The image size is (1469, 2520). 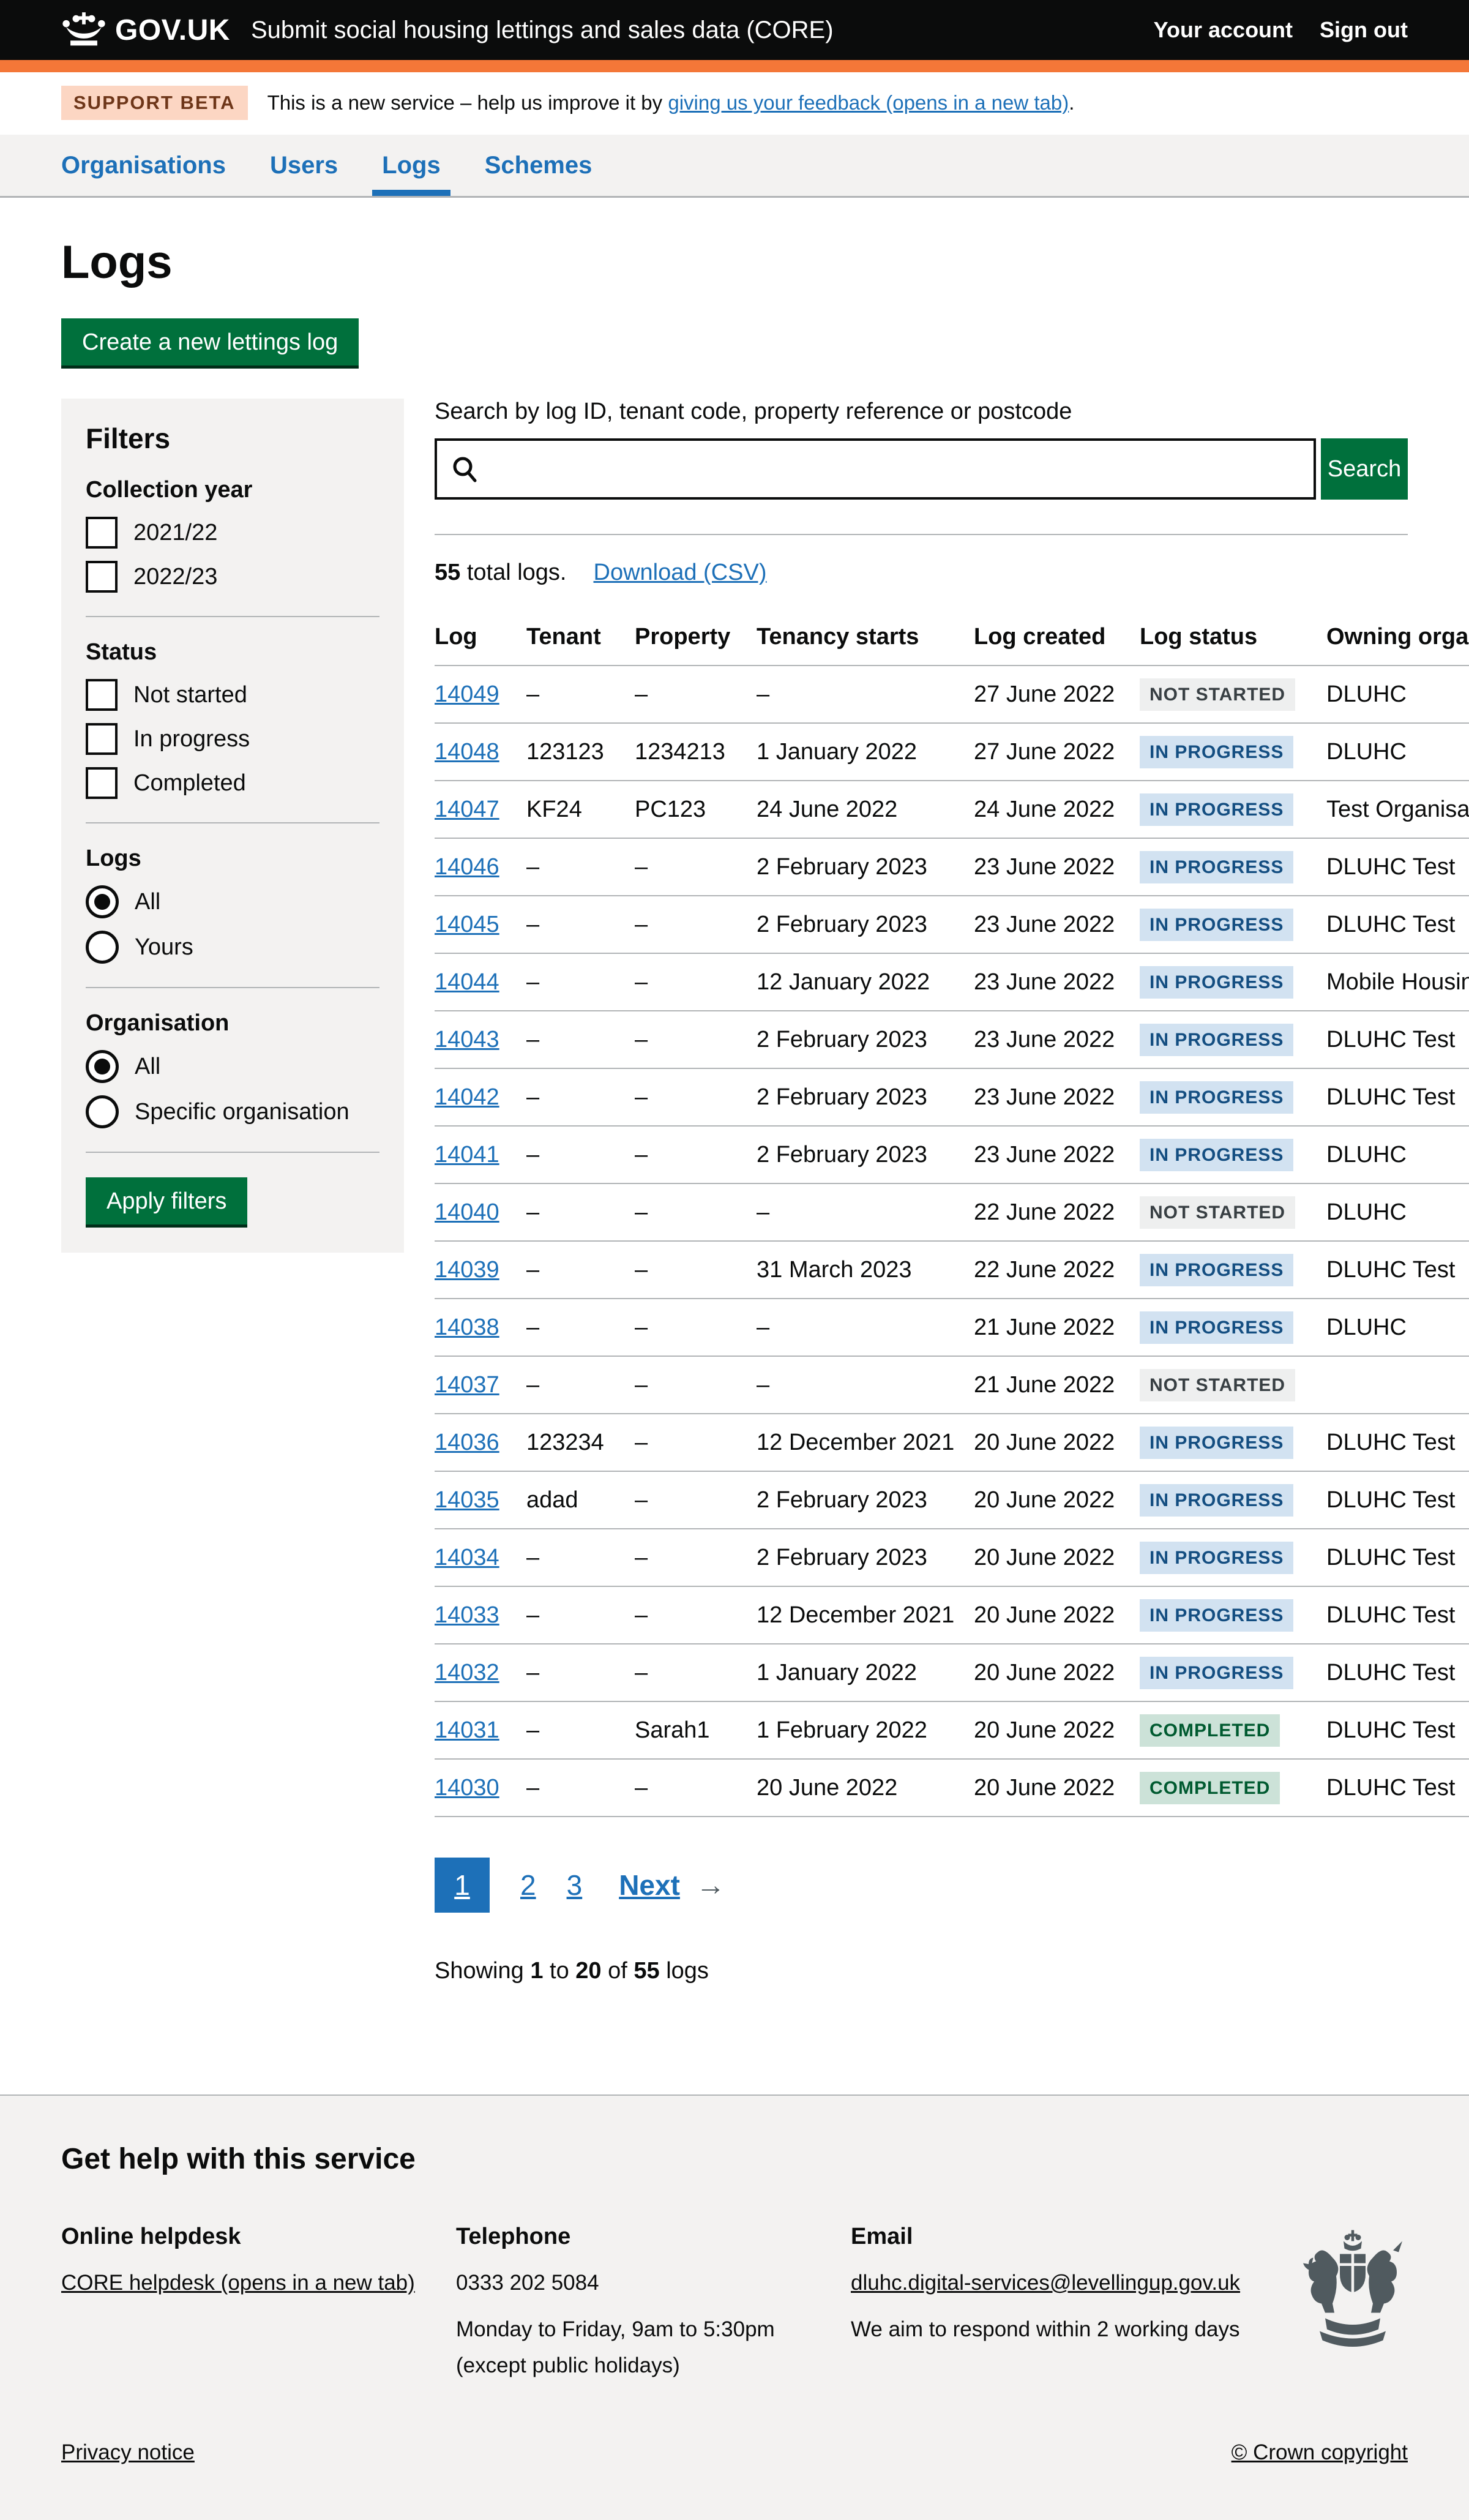 I want to click on cell-log: 14032, so click(x=480, y=1673).